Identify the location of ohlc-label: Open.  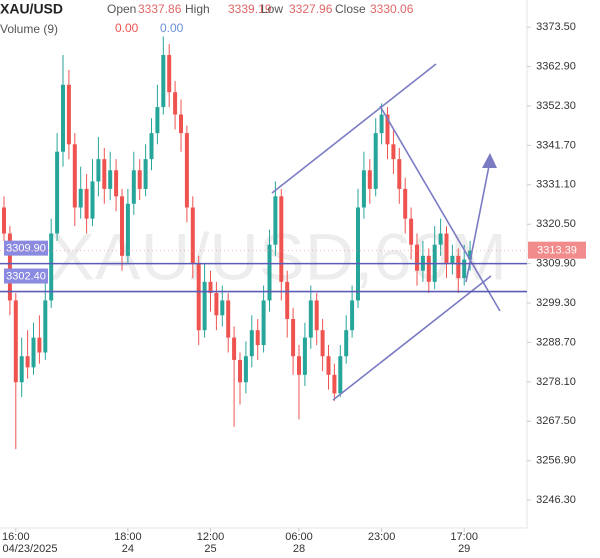
(121, 9).